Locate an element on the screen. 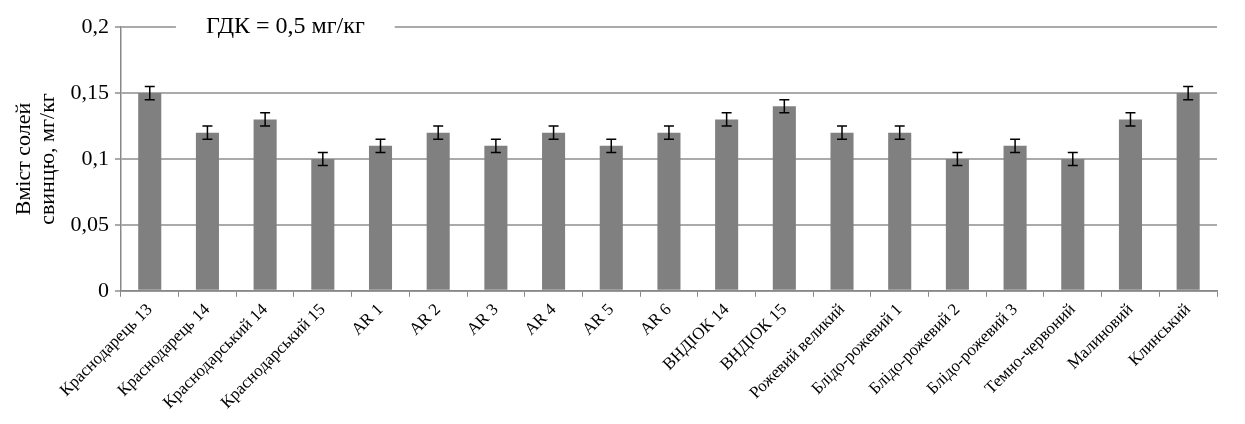 Image resolution: width=1245 pixels, height=424 pixels. x-tick-label: AR 5 is located at coordinates (598, 319).